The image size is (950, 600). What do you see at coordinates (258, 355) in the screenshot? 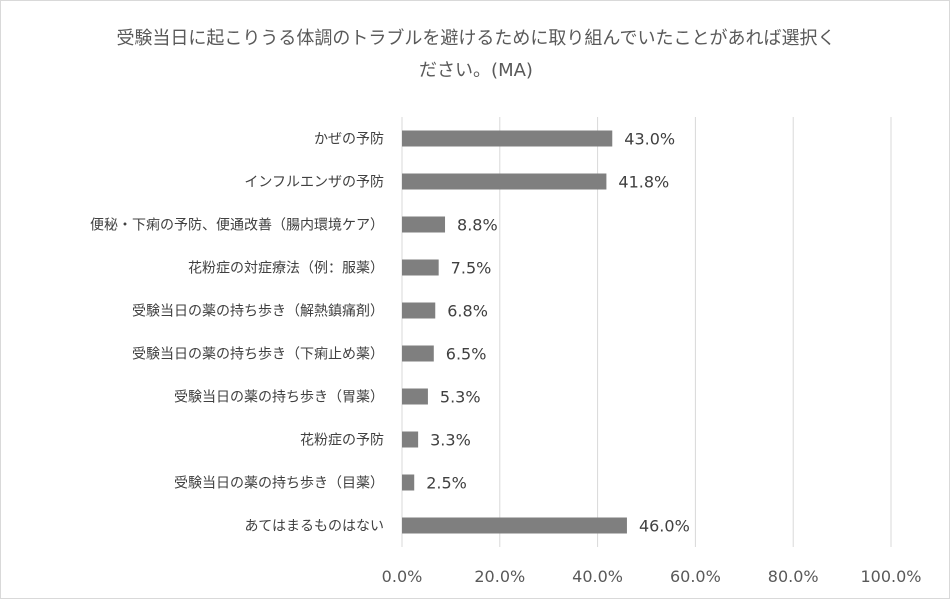
I see `category-label-5: 受験当日の薬の持ち歩き（下痢止め薬）` at bounding box center [258, 355].